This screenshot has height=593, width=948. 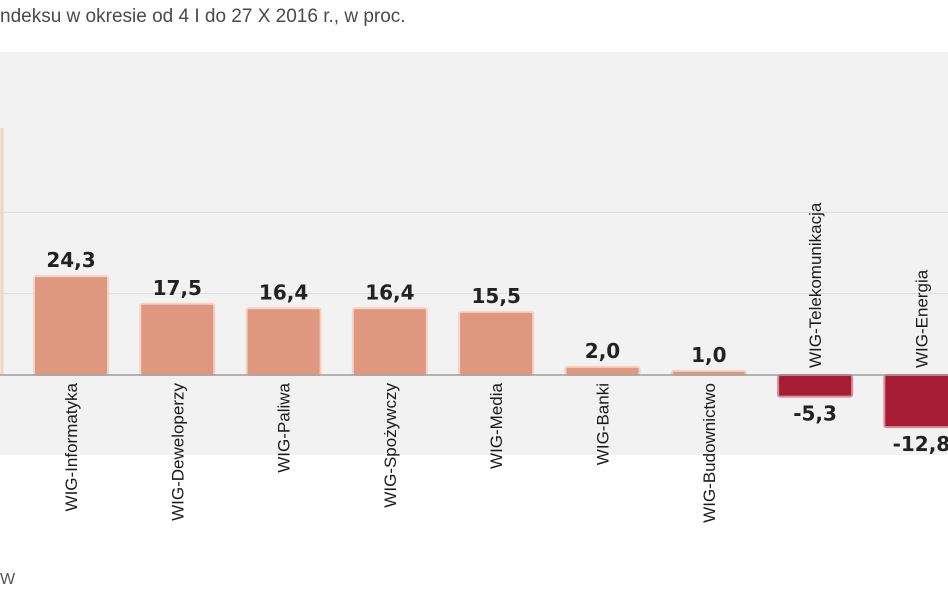 What do you see at coordinates (8, 579) in the screenshot?
I see `source-note: W` at bounding box center [8, 579].